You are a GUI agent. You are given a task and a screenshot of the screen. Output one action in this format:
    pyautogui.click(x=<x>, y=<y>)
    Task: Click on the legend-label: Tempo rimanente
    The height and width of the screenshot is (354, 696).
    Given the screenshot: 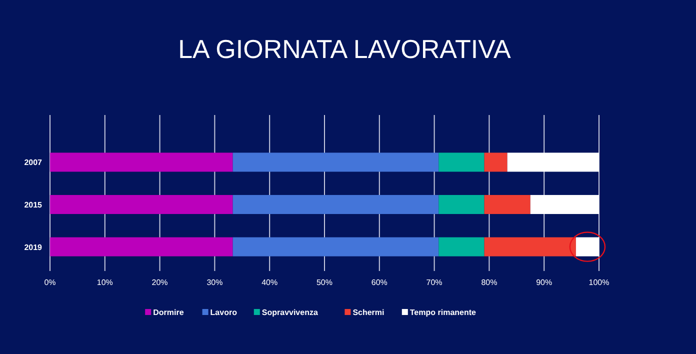 What is the action you would take?
    pyautogui.click(x=443, y=312)
    